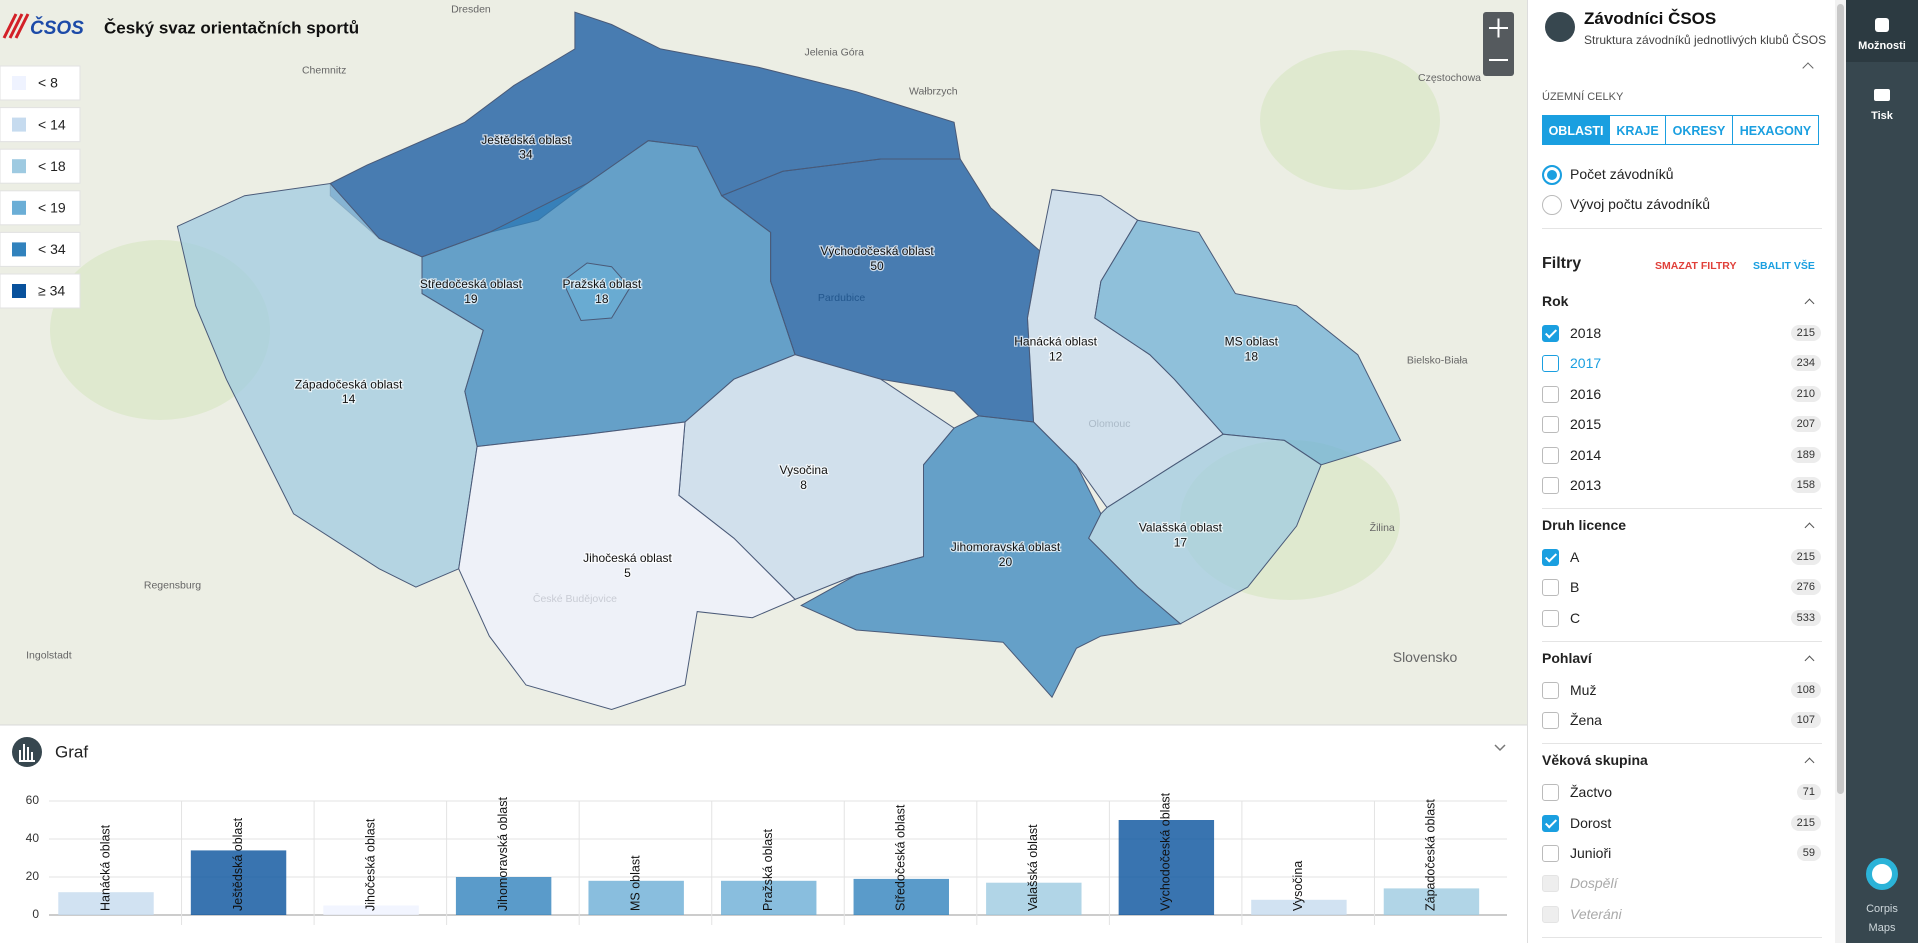  Describe the element at coordinates (1586, 333) in the screenshot. I see `checkbox-label: 2018` at that location.